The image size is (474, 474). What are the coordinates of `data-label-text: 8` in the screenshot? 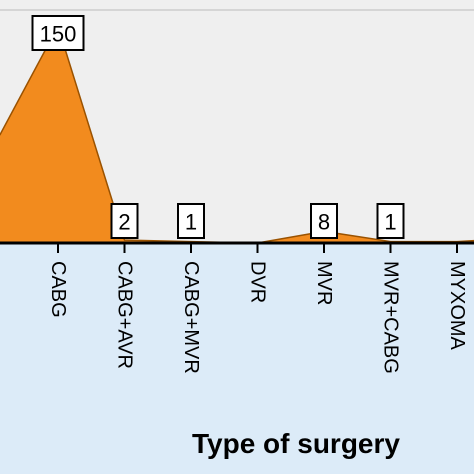 It's located at (324, 222).